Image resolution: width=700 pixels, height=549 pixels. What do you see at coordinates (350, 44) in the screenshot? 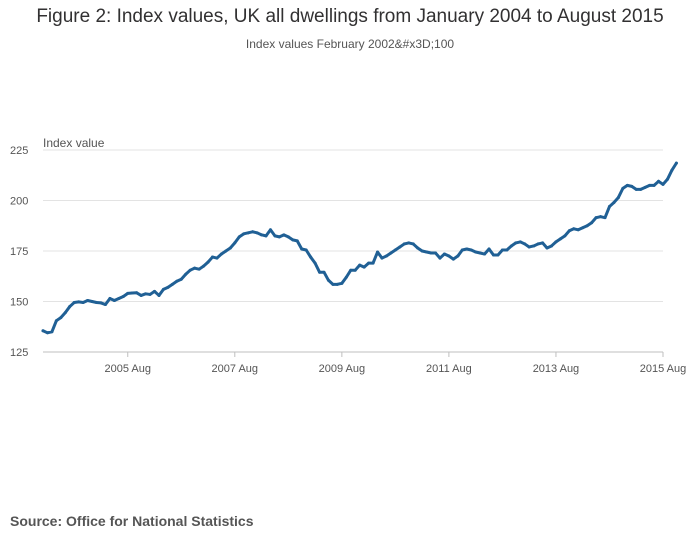
I see `chart-subtitle: Index values February 2002&#x3D;100` at bounding box center [350, 44].